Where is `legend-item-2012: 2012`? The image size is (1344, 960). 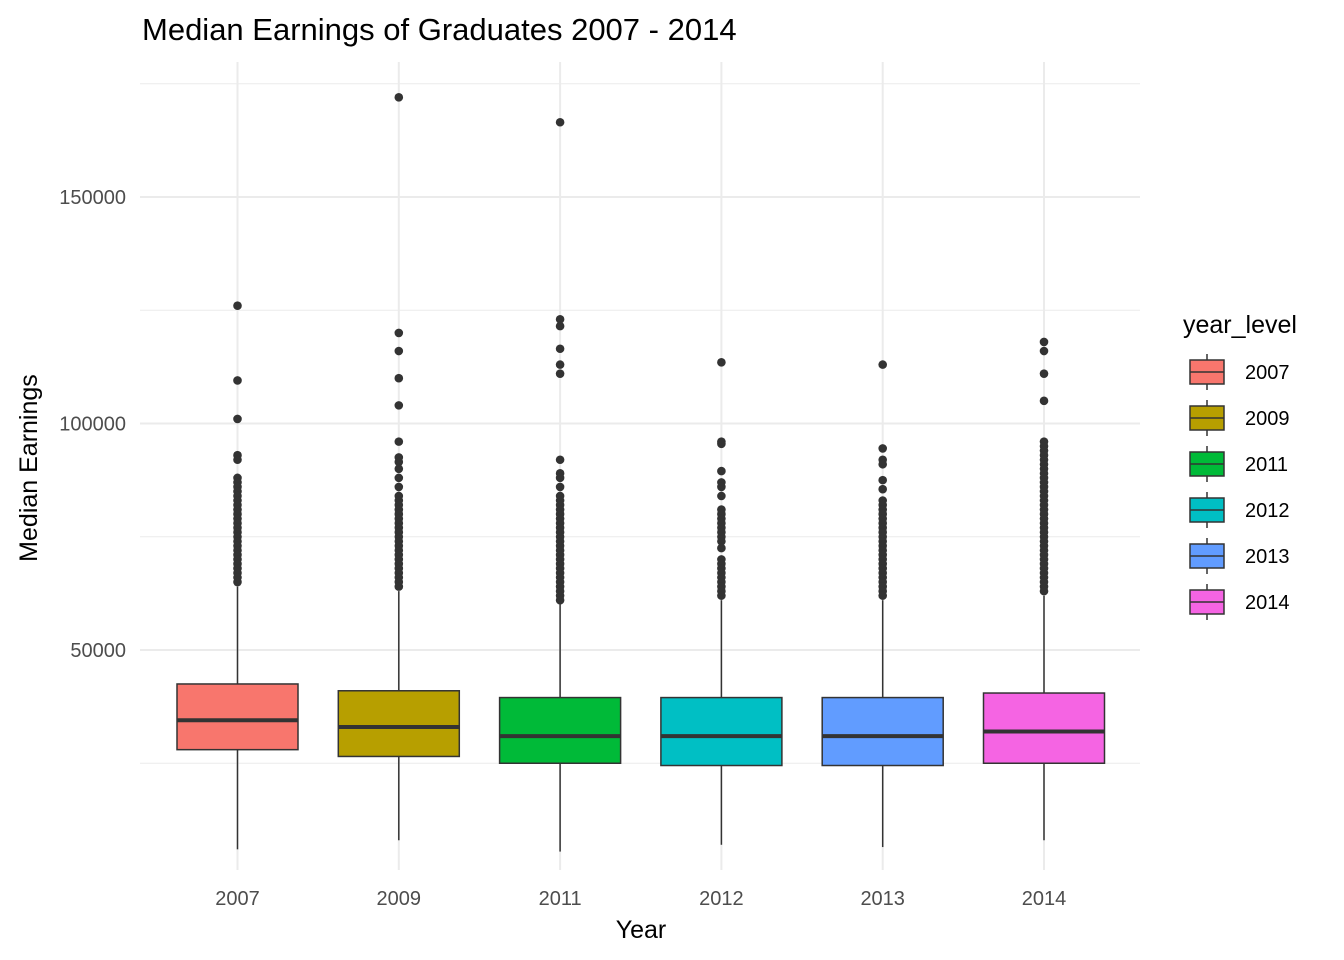 legend-item-2012: 2012 is located at coordinates (1239, 510).